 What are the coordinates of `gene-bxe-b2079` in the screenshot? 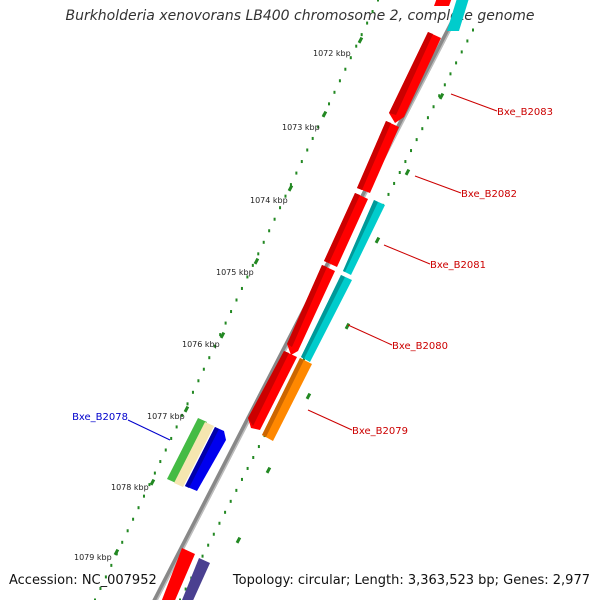 It's located at (287, 399).